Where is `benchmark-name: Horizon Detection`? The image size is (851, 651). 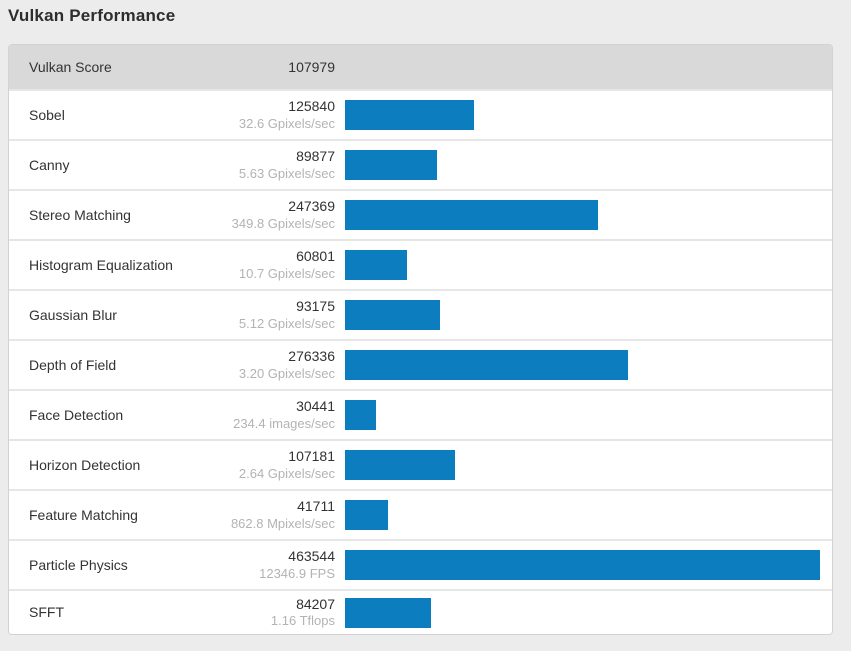 benchmark-name: Horizon Detection is located at coordinates (85, 464).